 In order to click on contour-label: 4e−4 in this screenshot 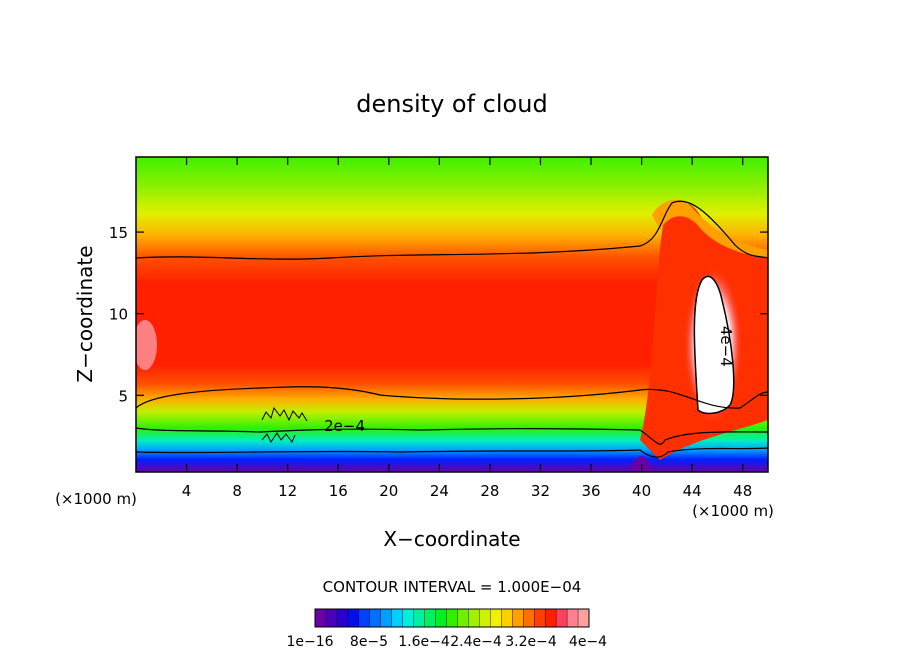, I will do `click(726, 346)`.